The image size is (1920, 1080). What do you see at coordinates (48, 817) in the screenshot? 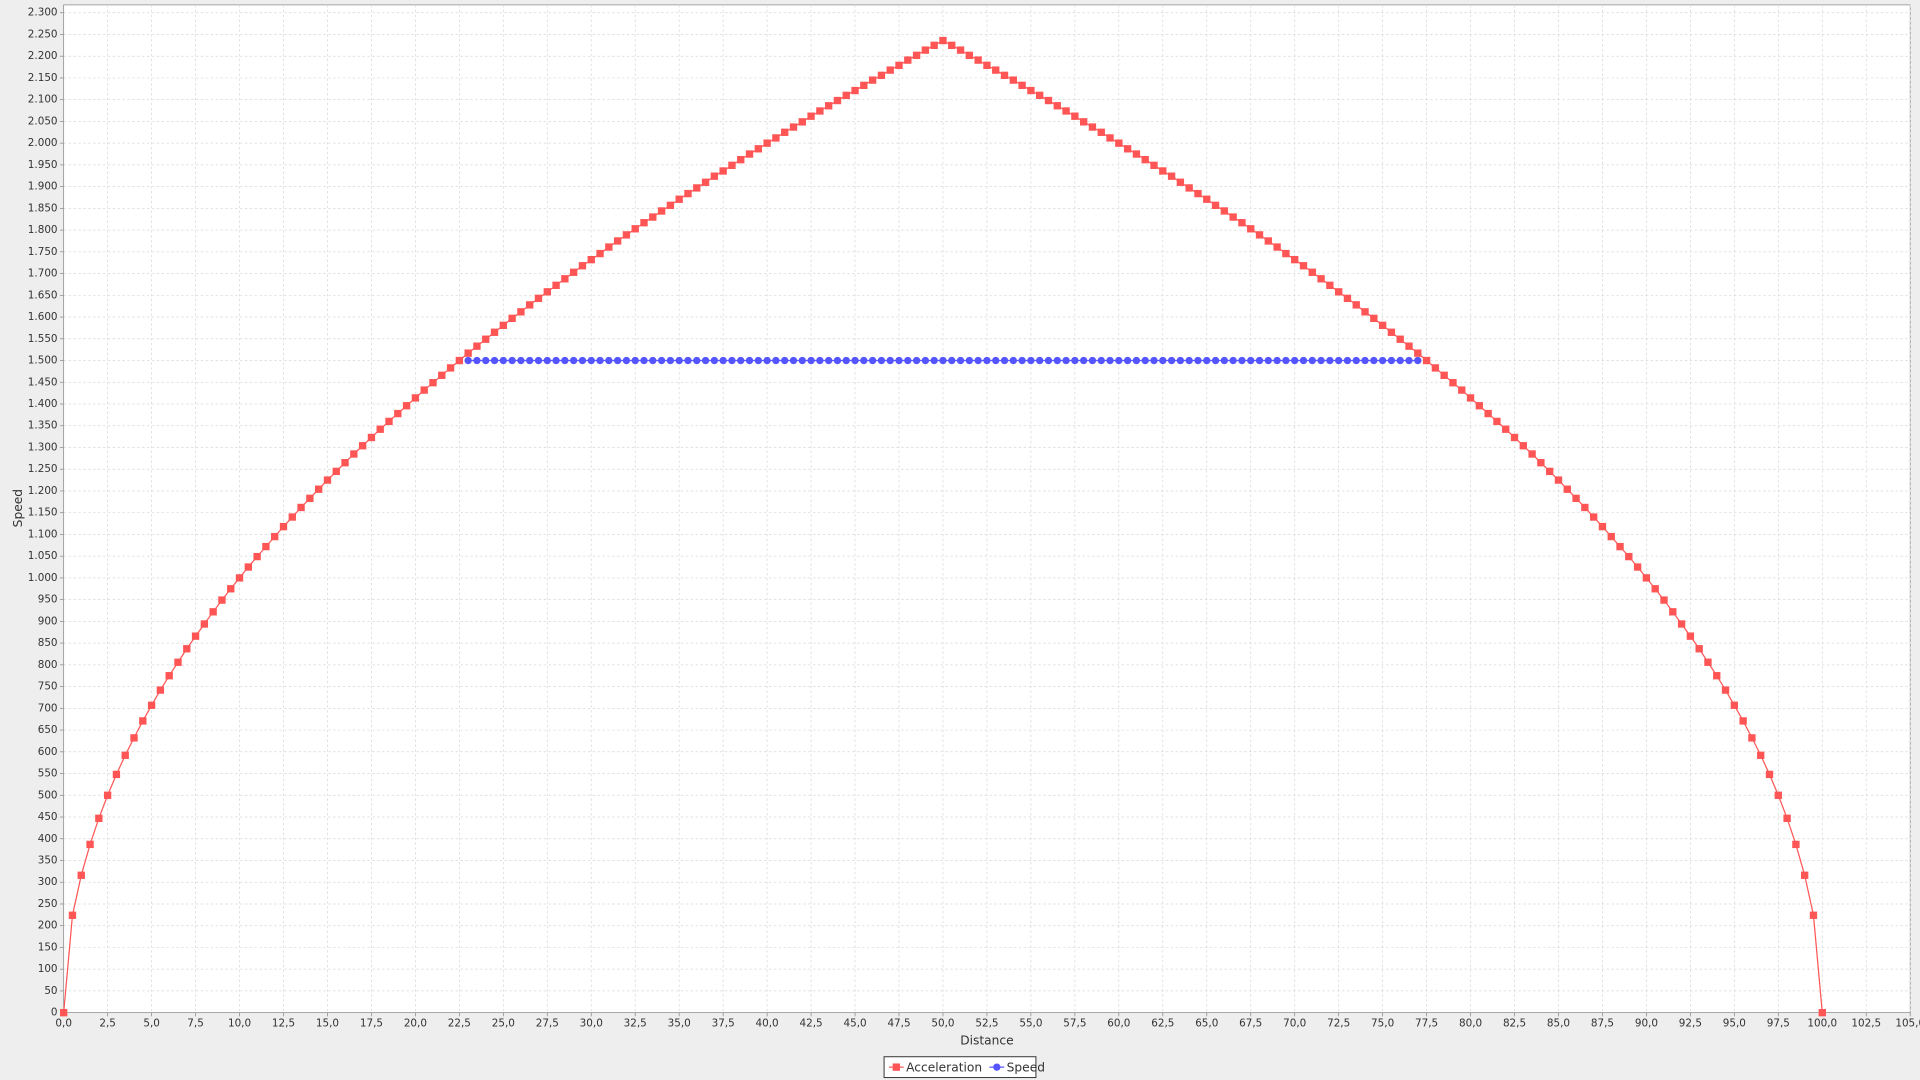
I see `y-tick-label: 450` at bounding box center [48, 817].